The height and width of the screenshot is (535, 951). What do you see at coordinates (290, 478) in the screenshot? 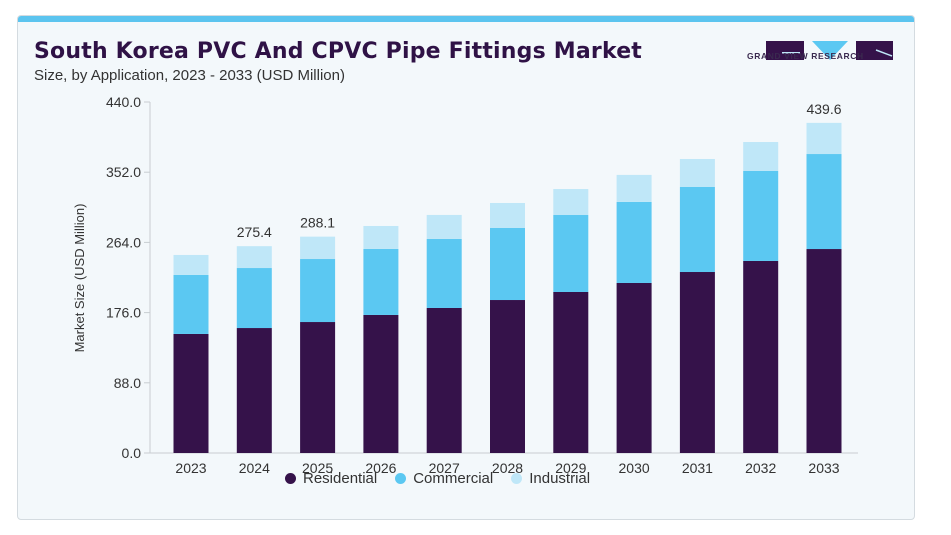
I see `legend-swatch-residential` at bounding box center [290, 478].